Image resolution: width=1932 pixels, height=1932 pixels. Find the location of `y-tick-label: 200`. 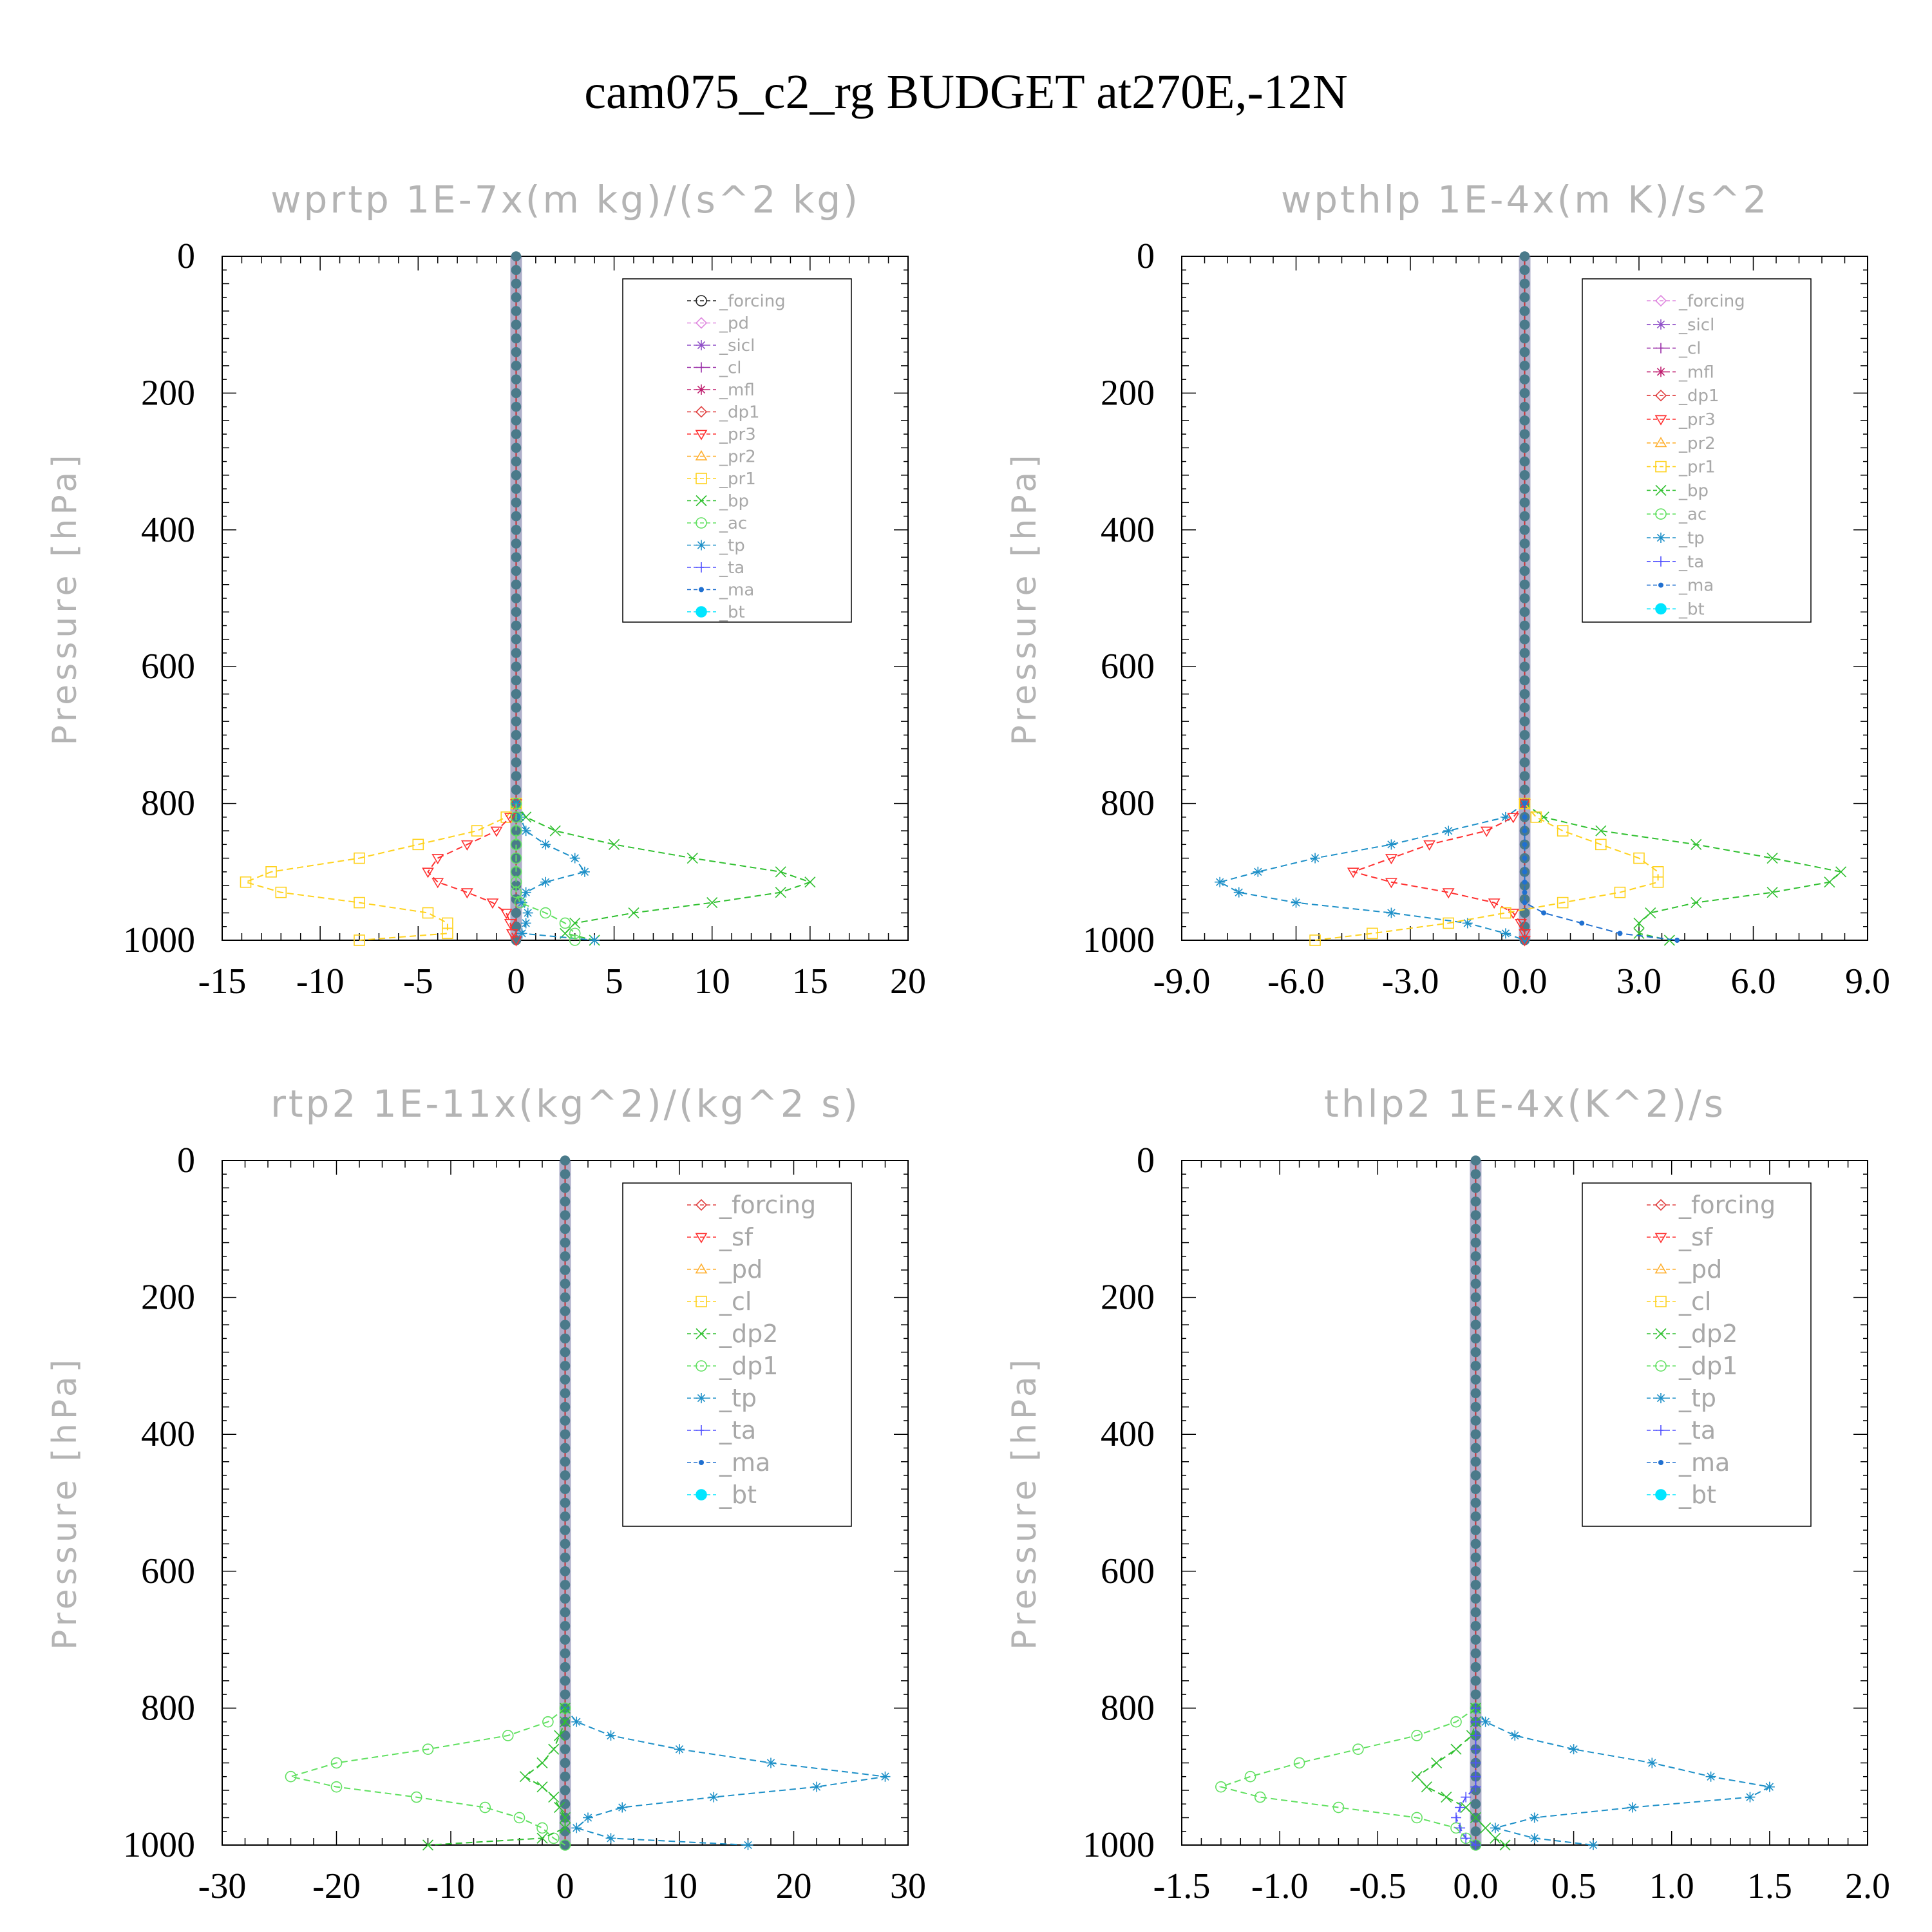

y-tick-label: 200 is located at coordinates (1128, 393).